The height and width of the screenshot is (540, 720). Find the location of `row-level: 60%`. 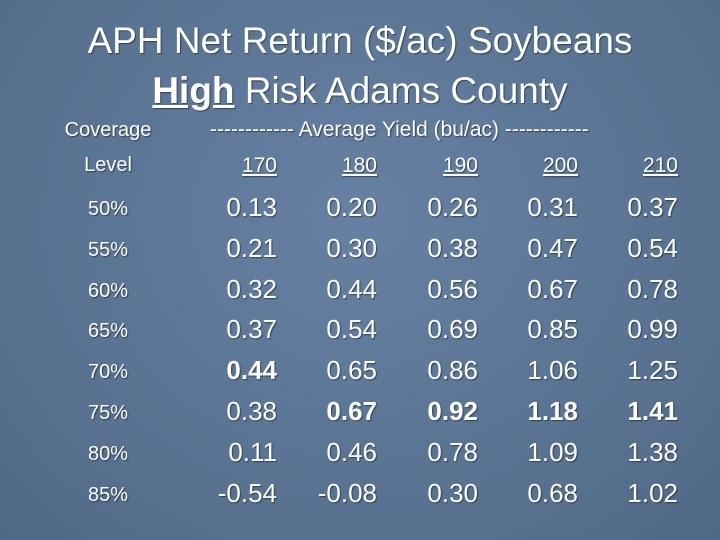

row-level: 60% is located at coordinates (108, 290).